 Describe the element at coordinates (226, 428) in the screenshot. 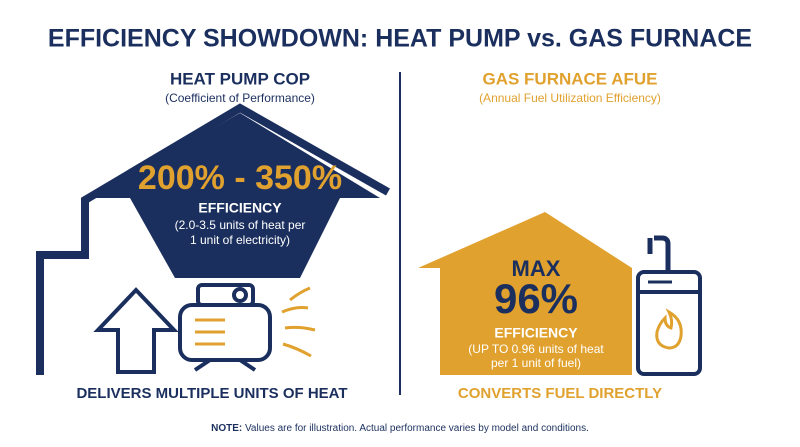

I see `note-label: NOTE:` at that location.